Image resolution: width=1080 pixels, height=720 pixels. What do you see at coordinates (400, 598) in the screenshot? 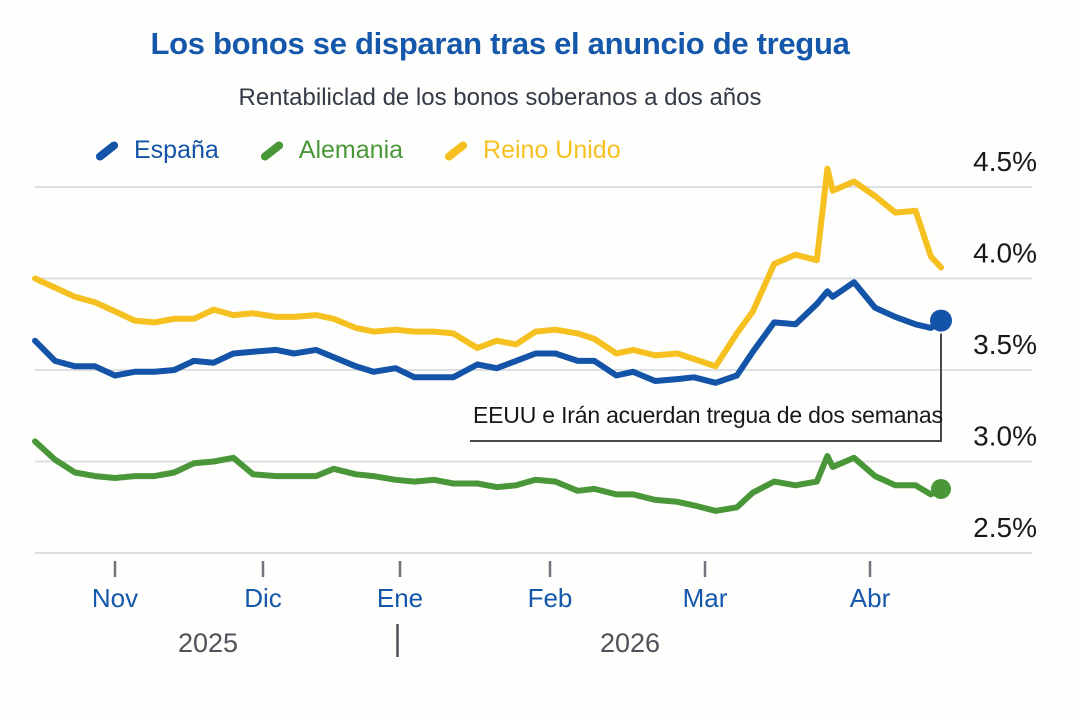
I see `month-label: Ene` at bounding box center [400, 598].